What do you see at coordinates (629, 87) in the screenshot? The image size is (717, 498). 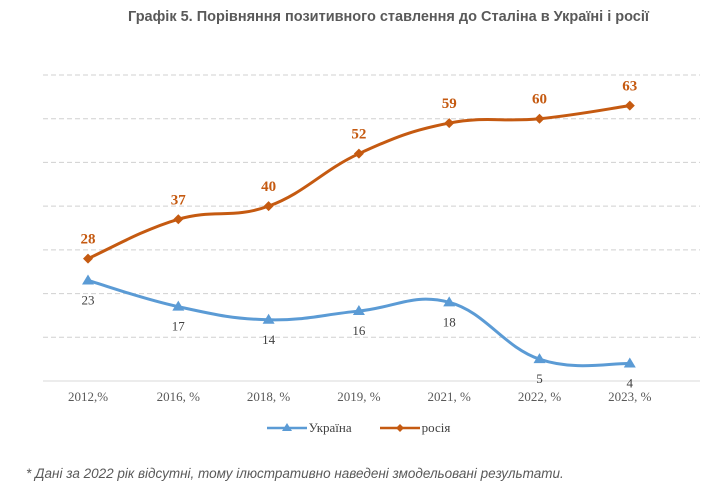 I see `data-label-russia: 63` at bounding box center [629, 87].